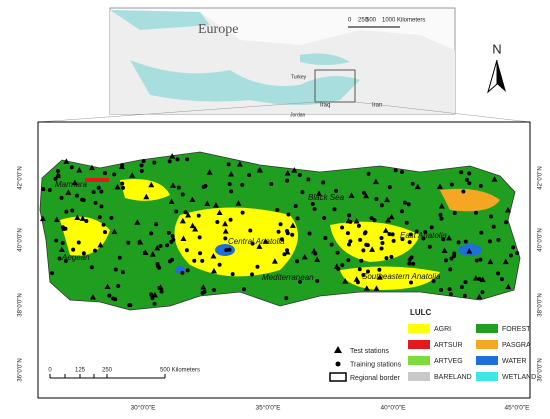  Describe the element at coordinates (448, 361) in the screenshot. I see `legend-label: ARTVEG` at that location.